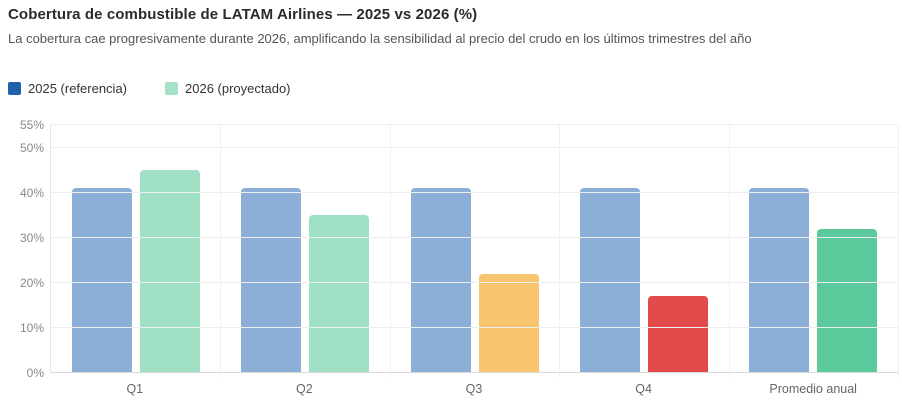  I want to click on legend-item-2025: 2025 (referencia), so click(67, 88).